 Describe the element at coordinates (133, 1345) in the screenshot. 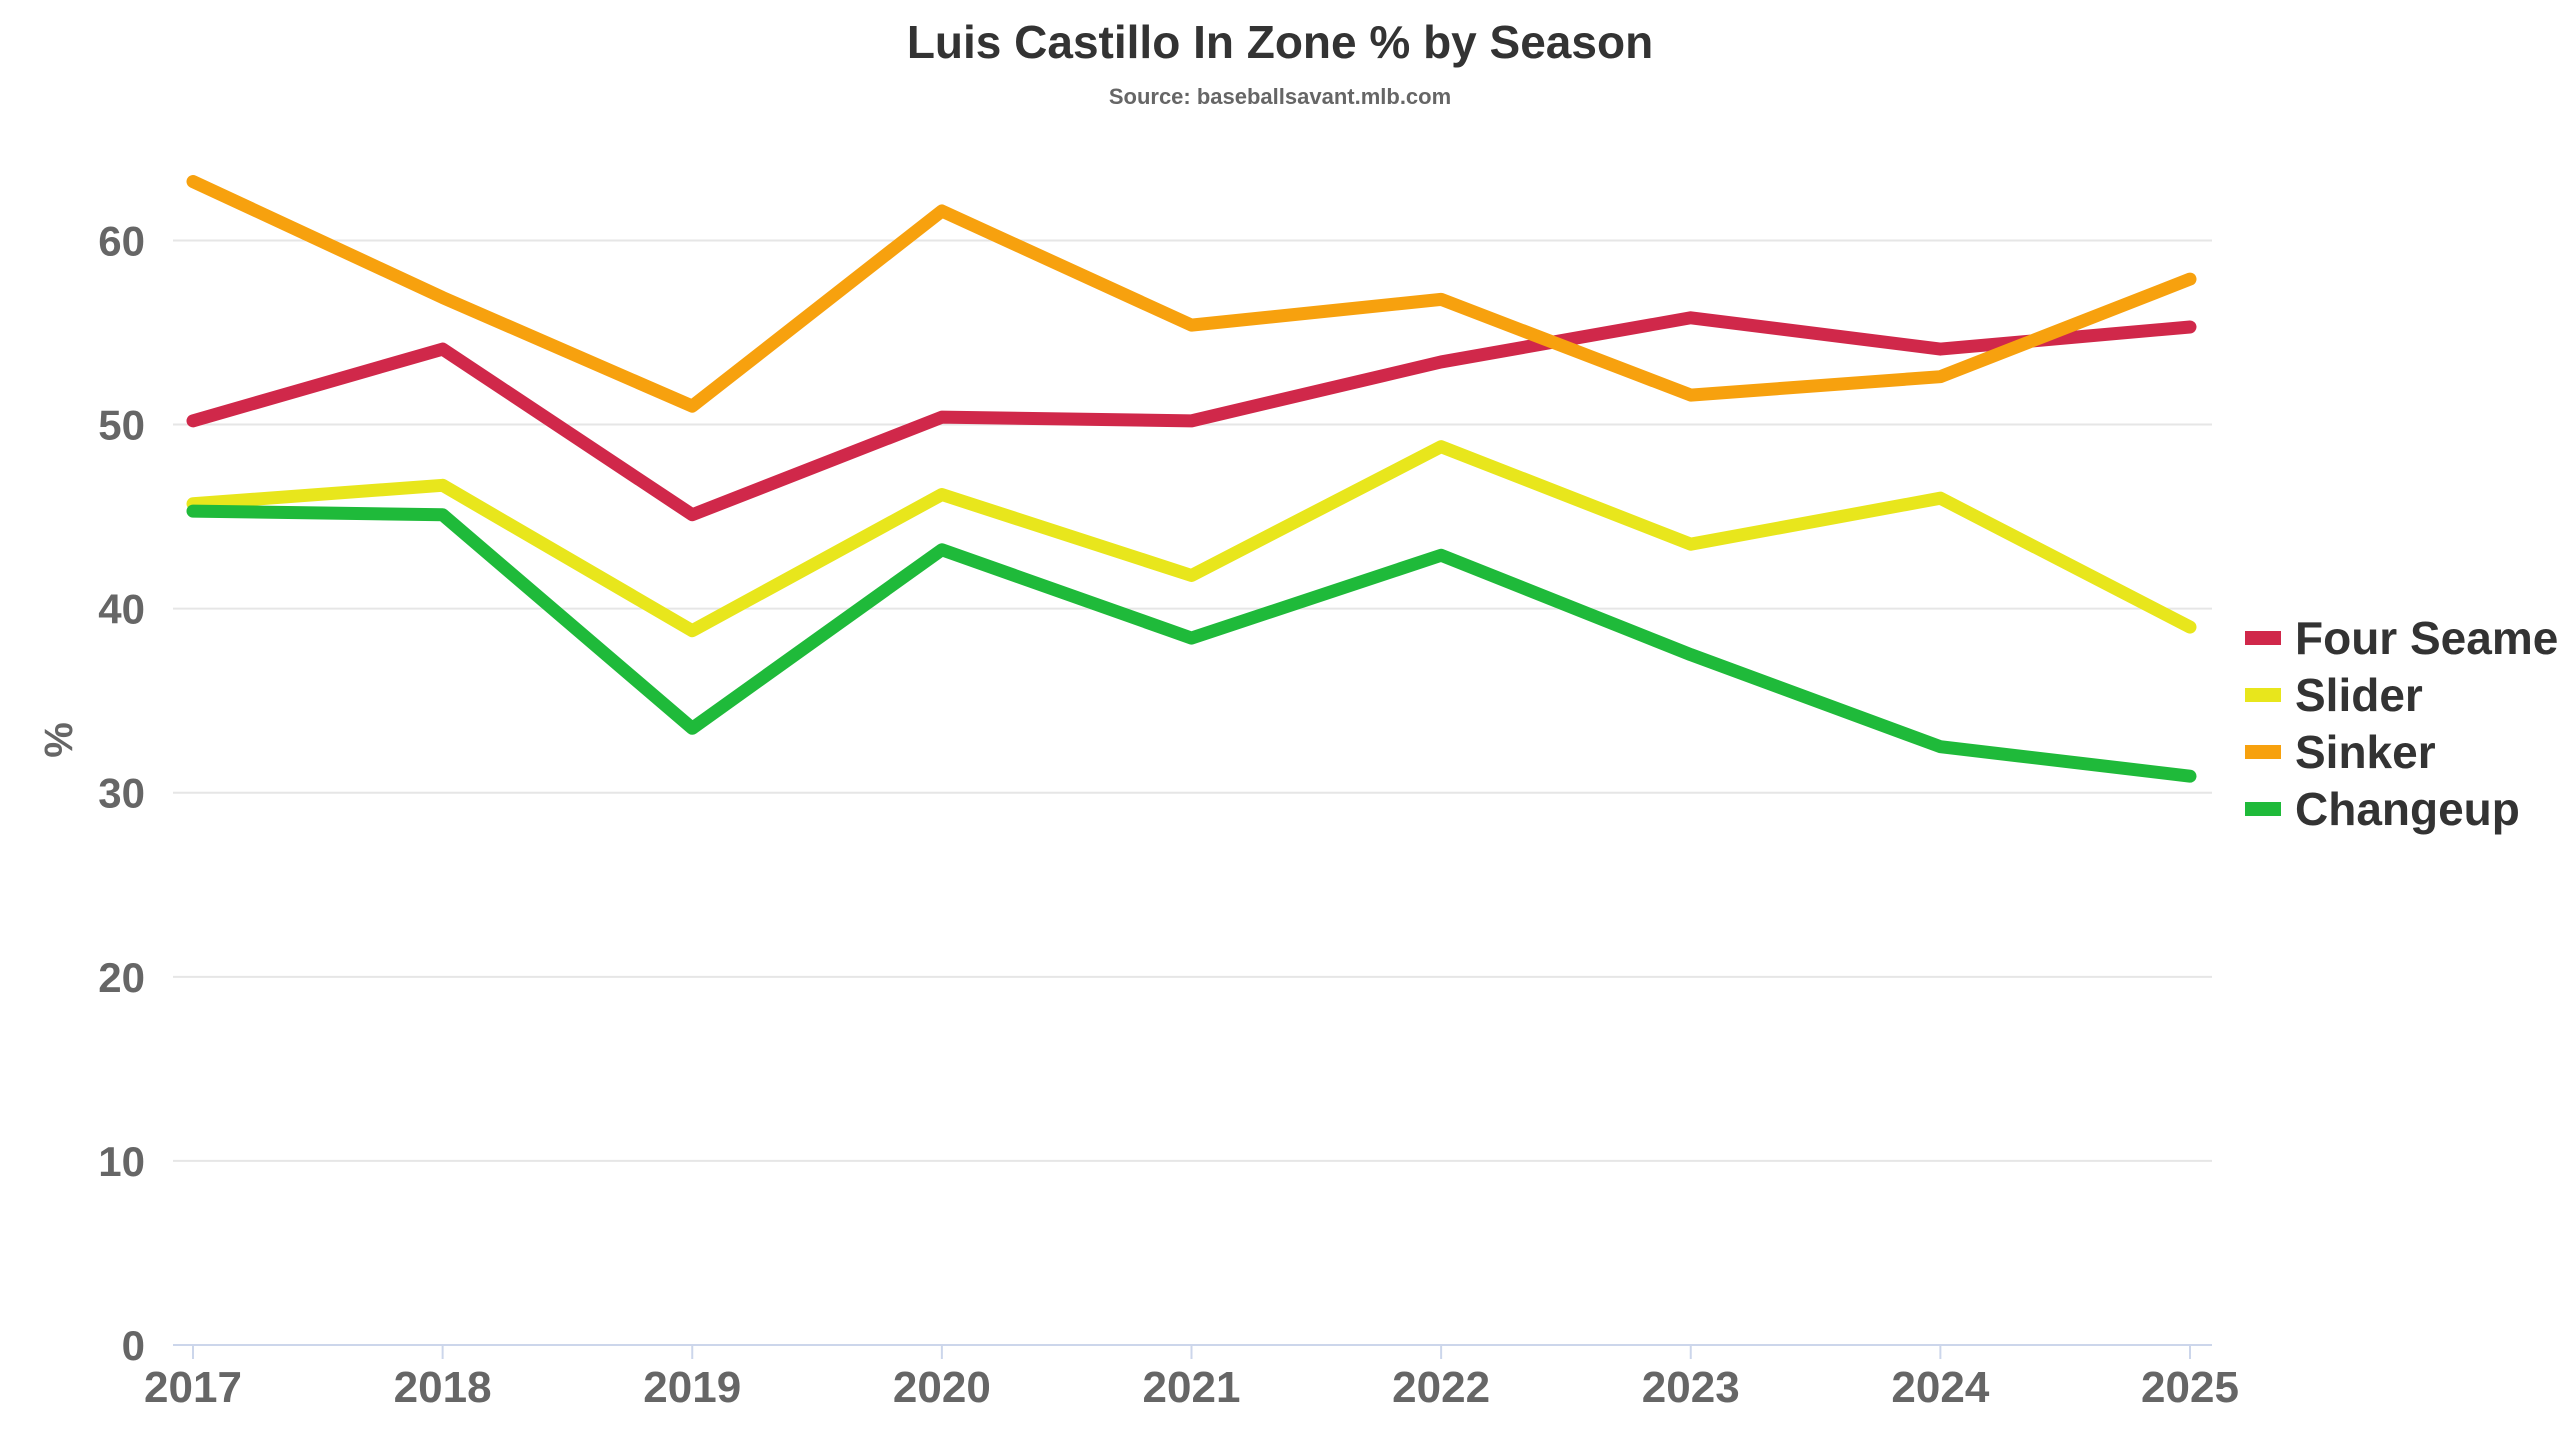

I see `y-tick-label: 0` at that location.